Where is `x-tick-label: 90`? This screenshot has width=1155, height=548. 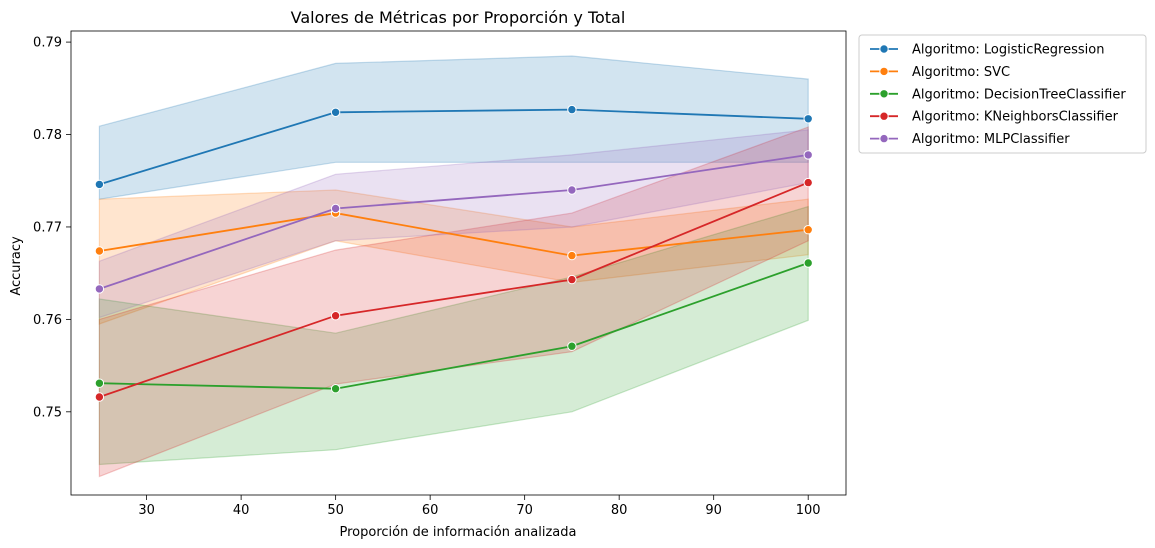
x-tick-label: 90 is located at coordinates (713, 510).